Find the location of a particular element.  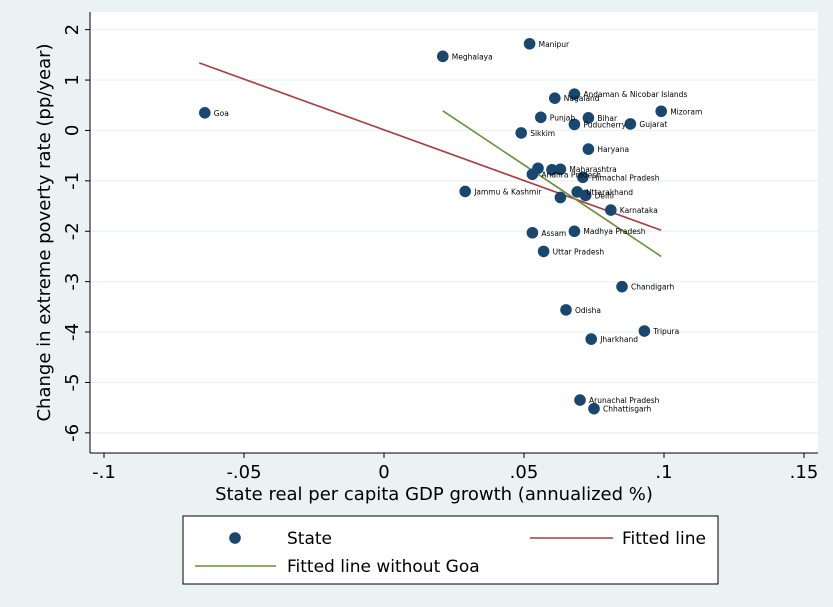

point-label: Andhra Pradesh is located at coordinates (571, 174).